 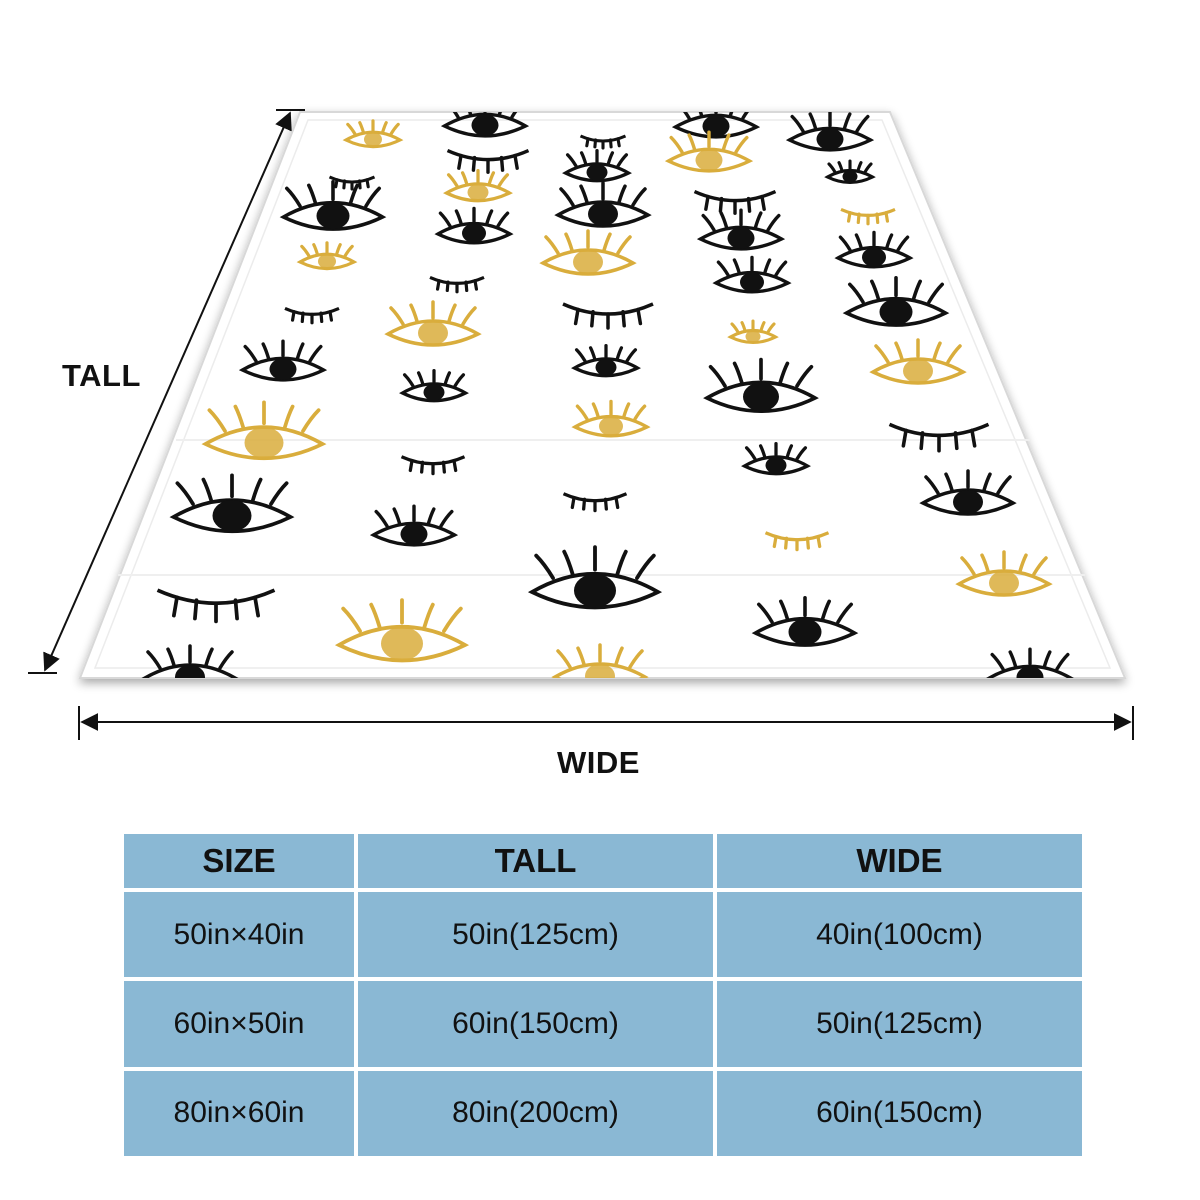 What do you see at coordinates (899, 861) in the screenshot?
I see `header-wide: WIDE` at bounding box center [899, 861].